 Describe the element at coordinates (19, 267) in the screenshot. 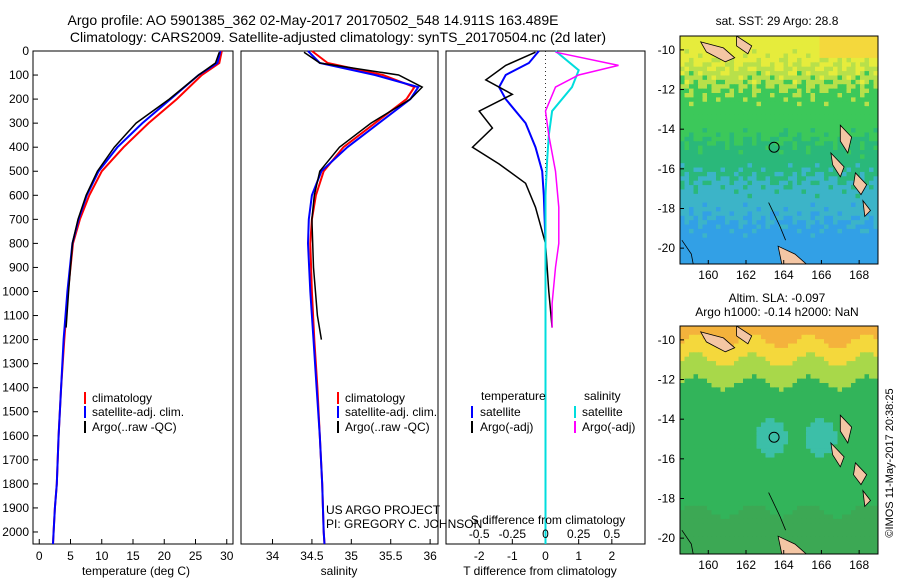

I see `y-tick-label: 900` at that location.